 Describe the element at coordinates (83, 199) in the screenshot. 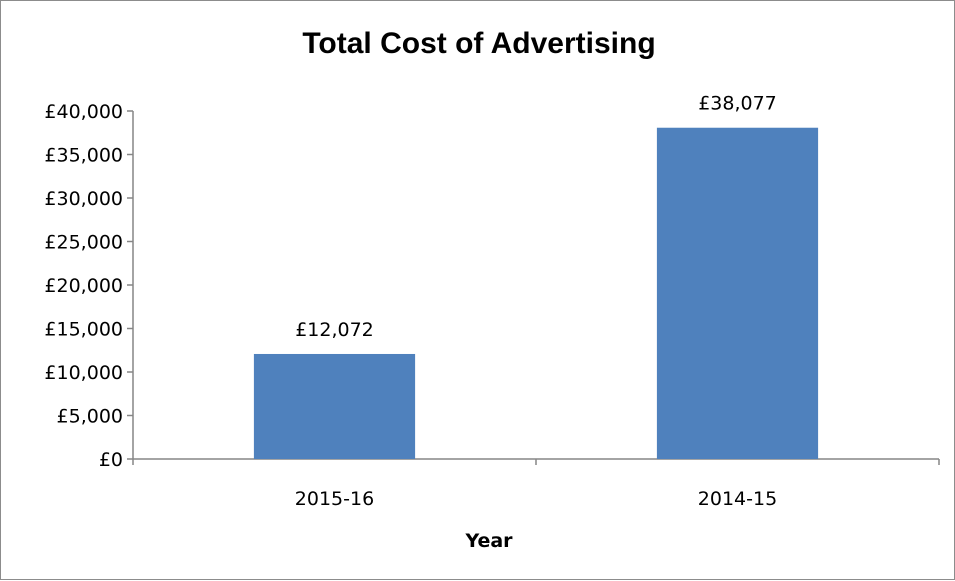

I see `y-tick-label: £30,000` at that location.